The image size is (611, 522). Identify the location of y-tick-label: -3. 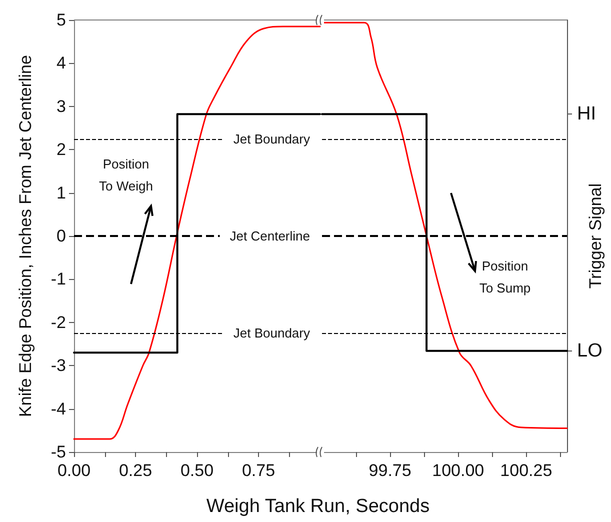
(58, 366).